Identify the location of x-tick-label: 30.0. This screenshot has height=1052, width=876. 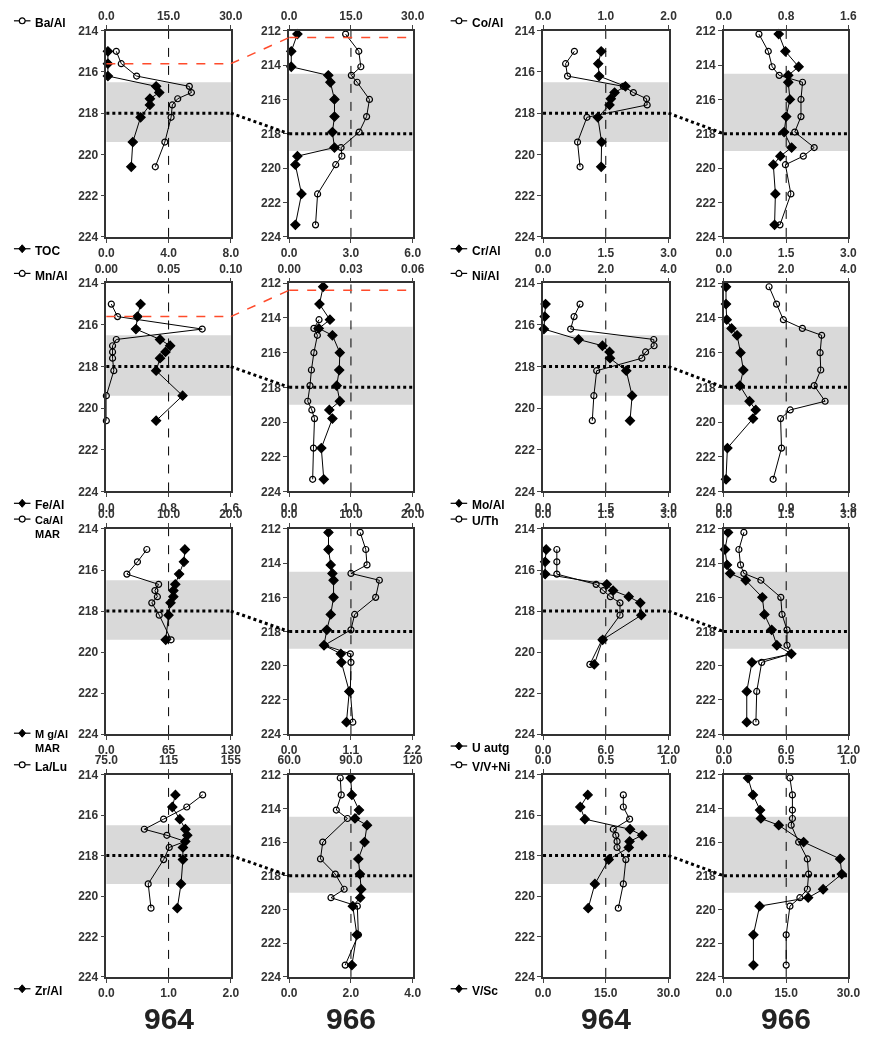
(668, 993).